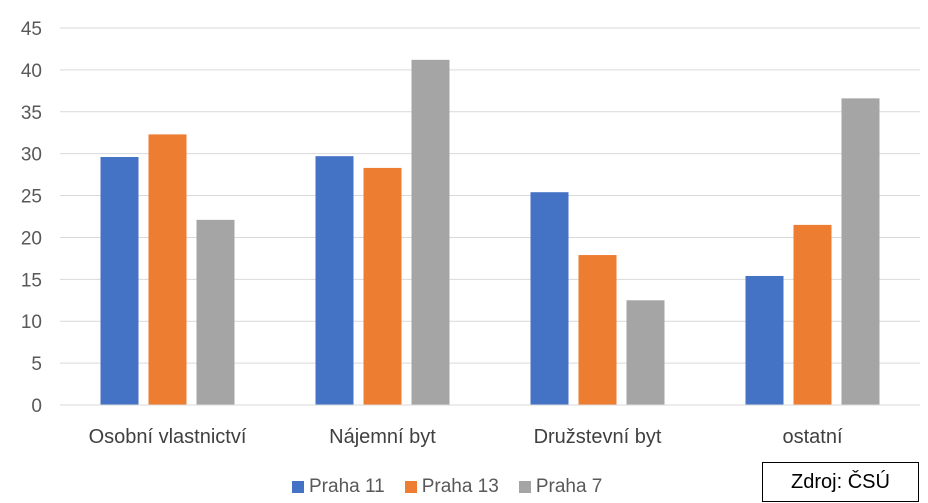  I want to click on y-tick-label: 40, so click(31, 71).